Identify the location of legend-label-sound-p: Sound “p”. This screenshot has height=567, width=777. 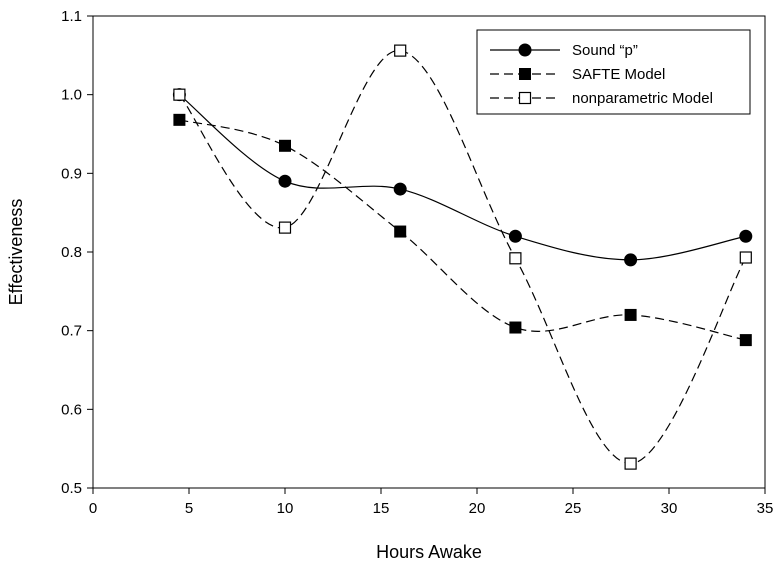
(605, 50).